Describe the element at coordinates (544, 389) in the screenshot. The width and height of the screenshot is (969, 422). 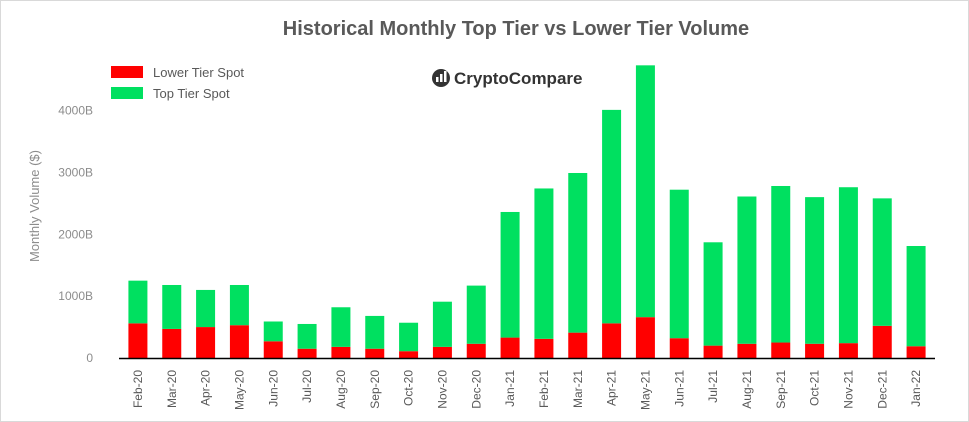
I see `x-tick-label: Feb-21` at that location.